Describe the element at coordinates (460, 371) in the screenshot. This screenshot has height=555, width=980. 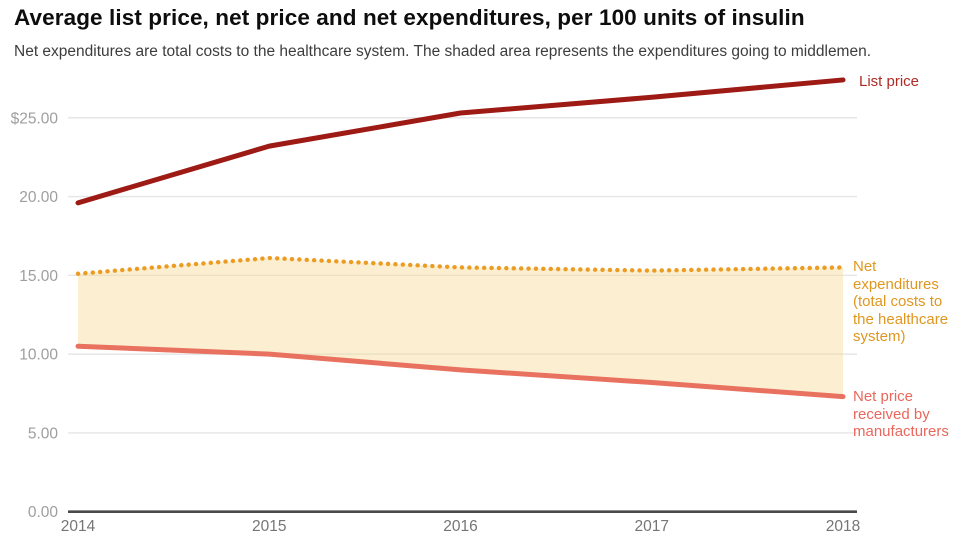
I see `net-price-line` at that location.